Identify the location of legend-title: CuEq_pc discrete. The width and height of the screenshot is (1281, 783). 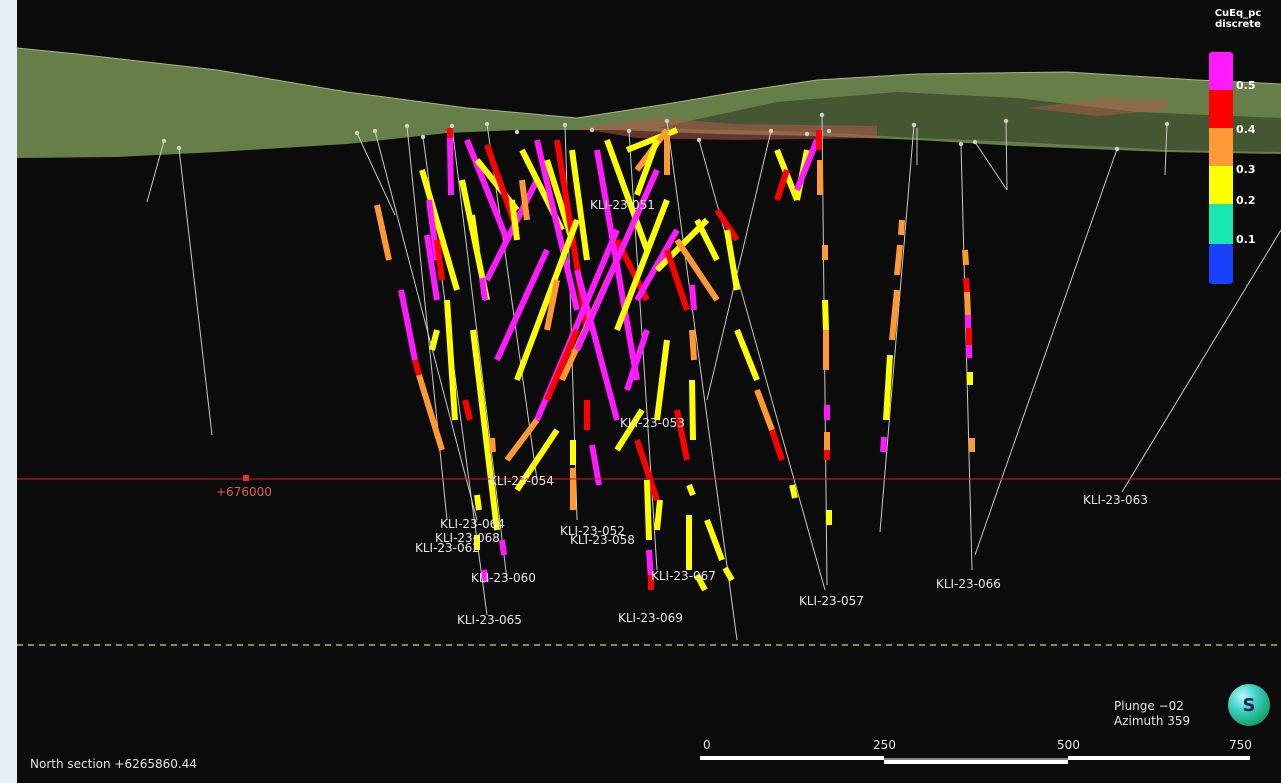
(1238, 19).